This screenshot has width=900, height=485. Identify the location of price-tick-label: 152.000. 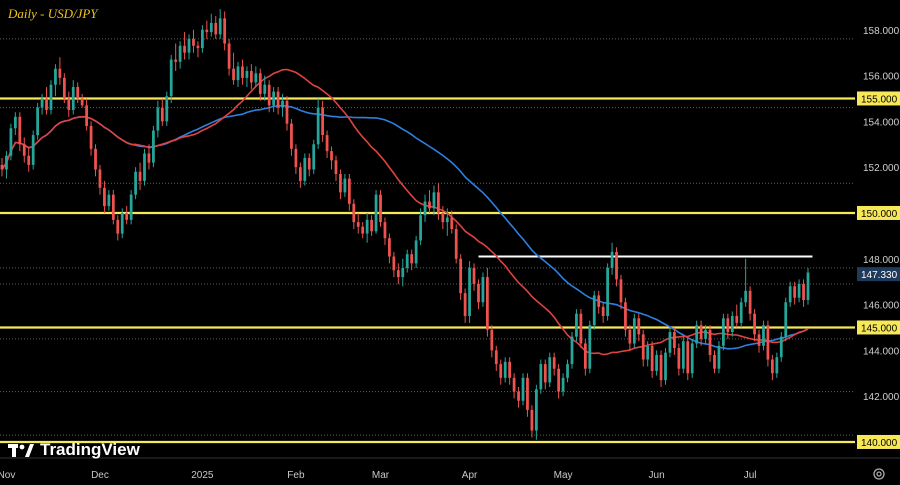
(881, 168).